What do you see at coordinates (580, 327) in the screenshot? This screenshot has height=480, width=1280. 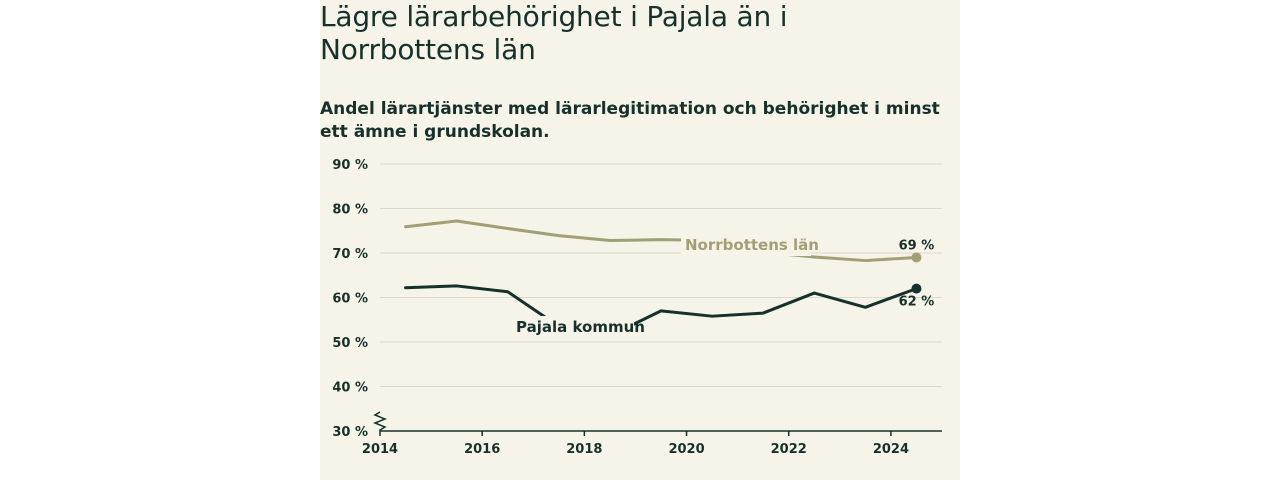 I see `series-label: Pajala kommun` at bounding box center [580, 327].